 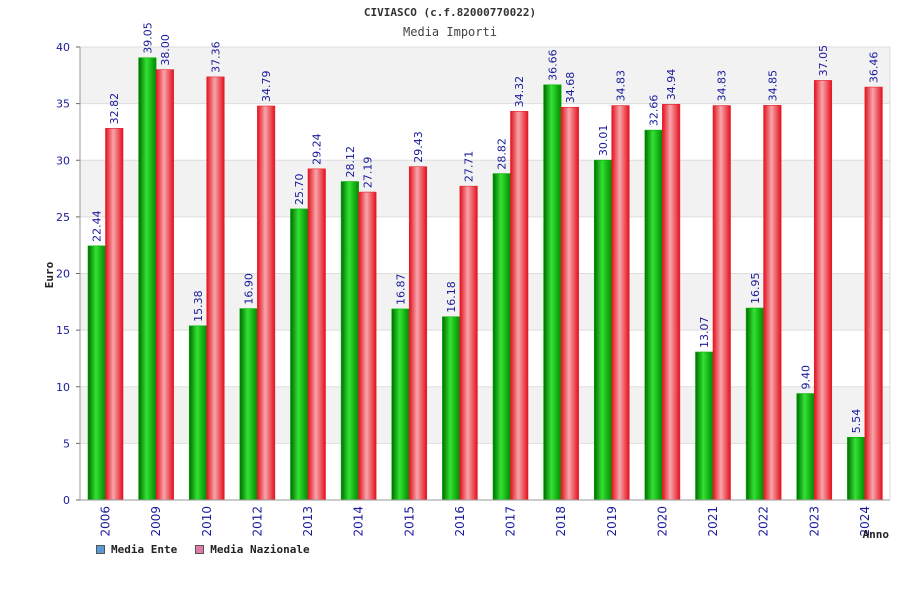 What do you see at coordinates (106, 521) in the screenshot?
I see `x-tick-label: 2006` at bounding box center [106, 521].